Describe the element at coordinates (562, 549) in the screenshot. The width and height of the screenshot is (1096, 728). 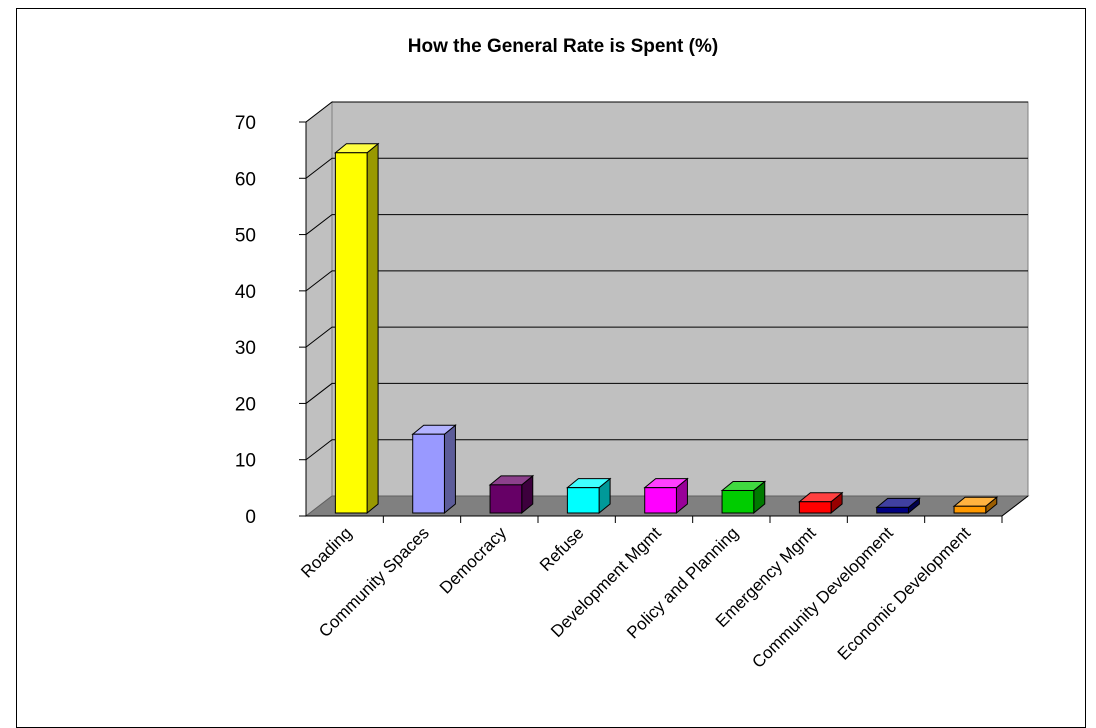
I see `x-tick-label: Refuse` at that location.